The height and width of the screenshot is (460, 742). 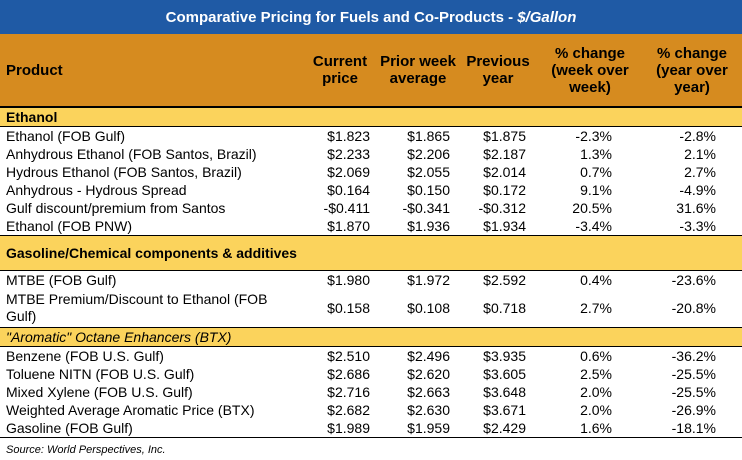 What do you see at coordinates (590, 428) in the screenshot?
I see `pct-week-cell: 1.6%` at bounding box center [590, 428].